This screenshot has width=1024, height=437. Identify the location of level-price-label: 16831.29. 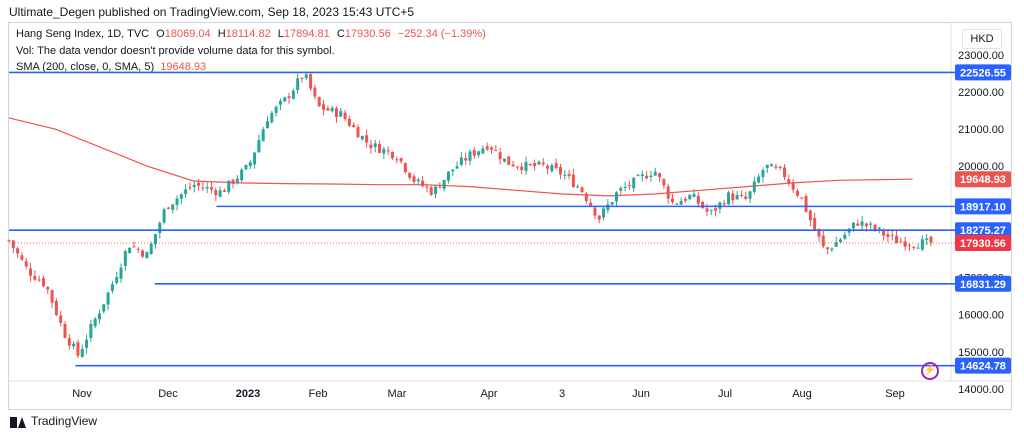
(983, 285).